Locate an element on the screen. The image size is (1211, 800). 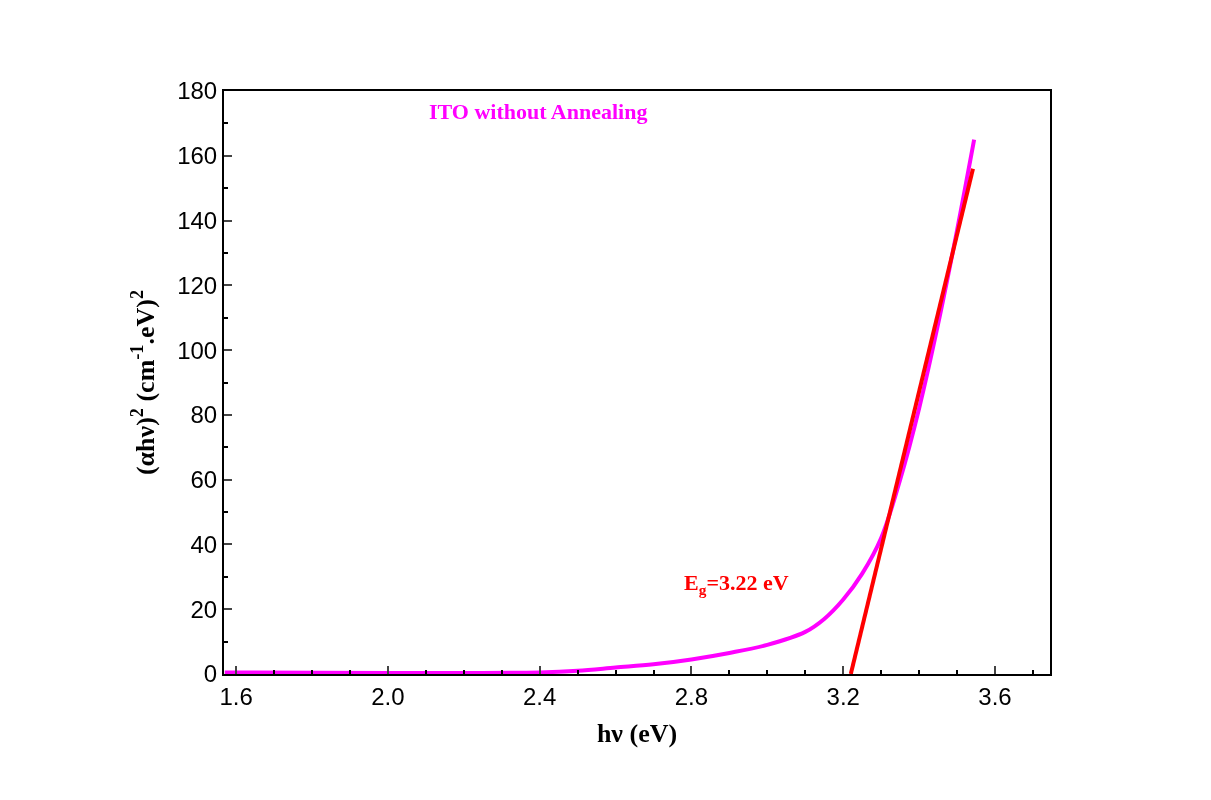
x-tick-label: 3.6 is located at coordinates (995, 696).